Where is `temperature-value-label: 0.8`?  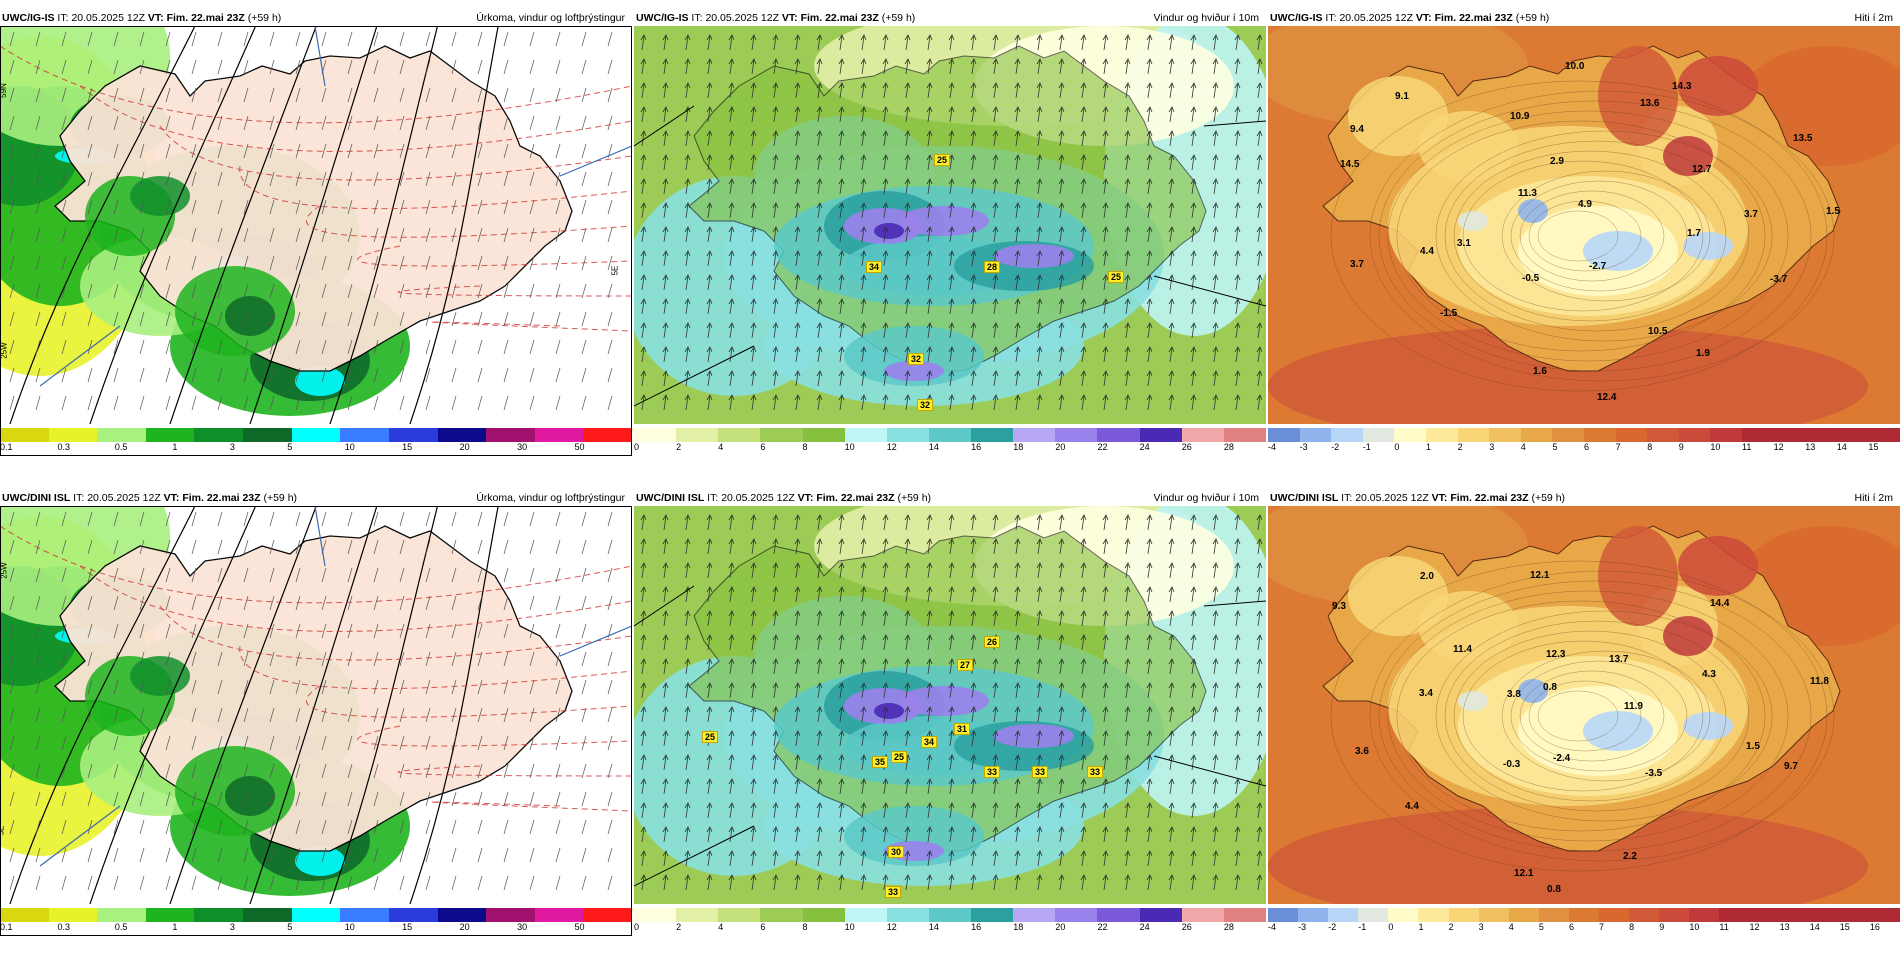 temperature-value-label: 0.8 is located at coordinates (1554, 889).